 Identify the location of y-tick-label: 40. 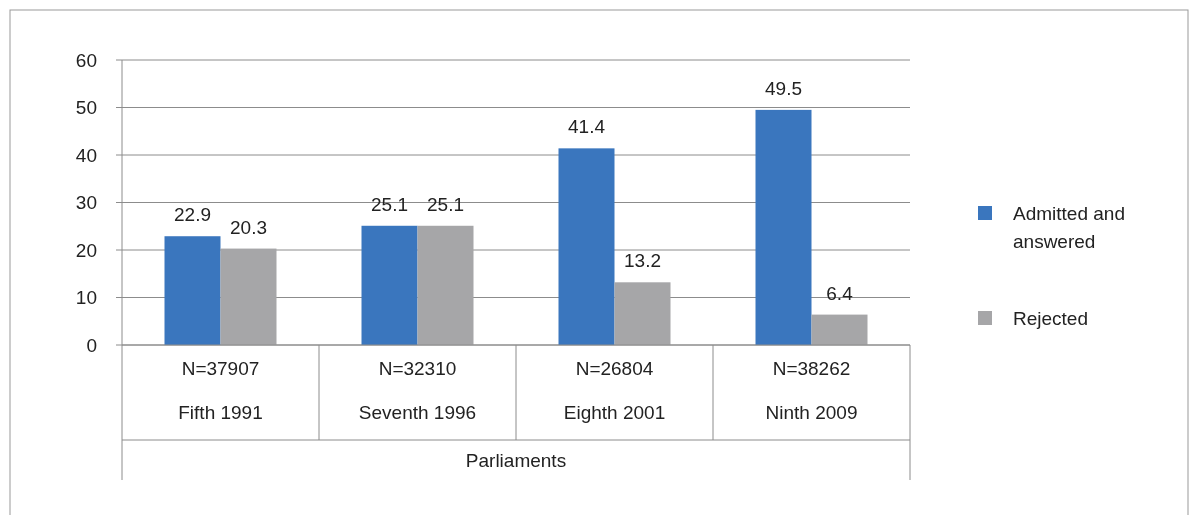
(86, 155).